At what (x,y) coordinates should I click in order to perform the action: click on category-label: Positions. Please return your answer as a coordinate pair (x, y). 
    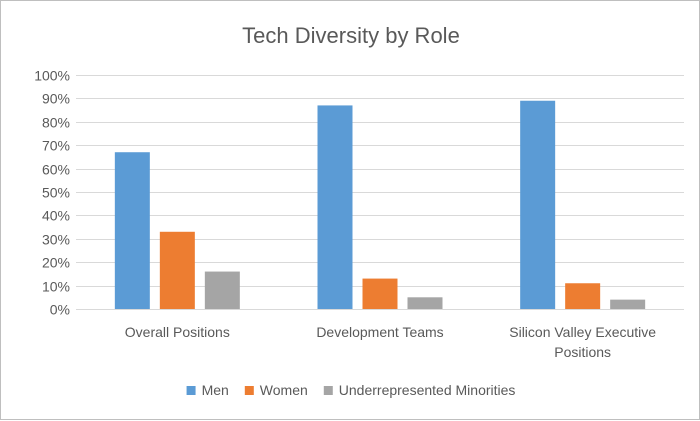
    Looking at the image, I should click on (582, 352).